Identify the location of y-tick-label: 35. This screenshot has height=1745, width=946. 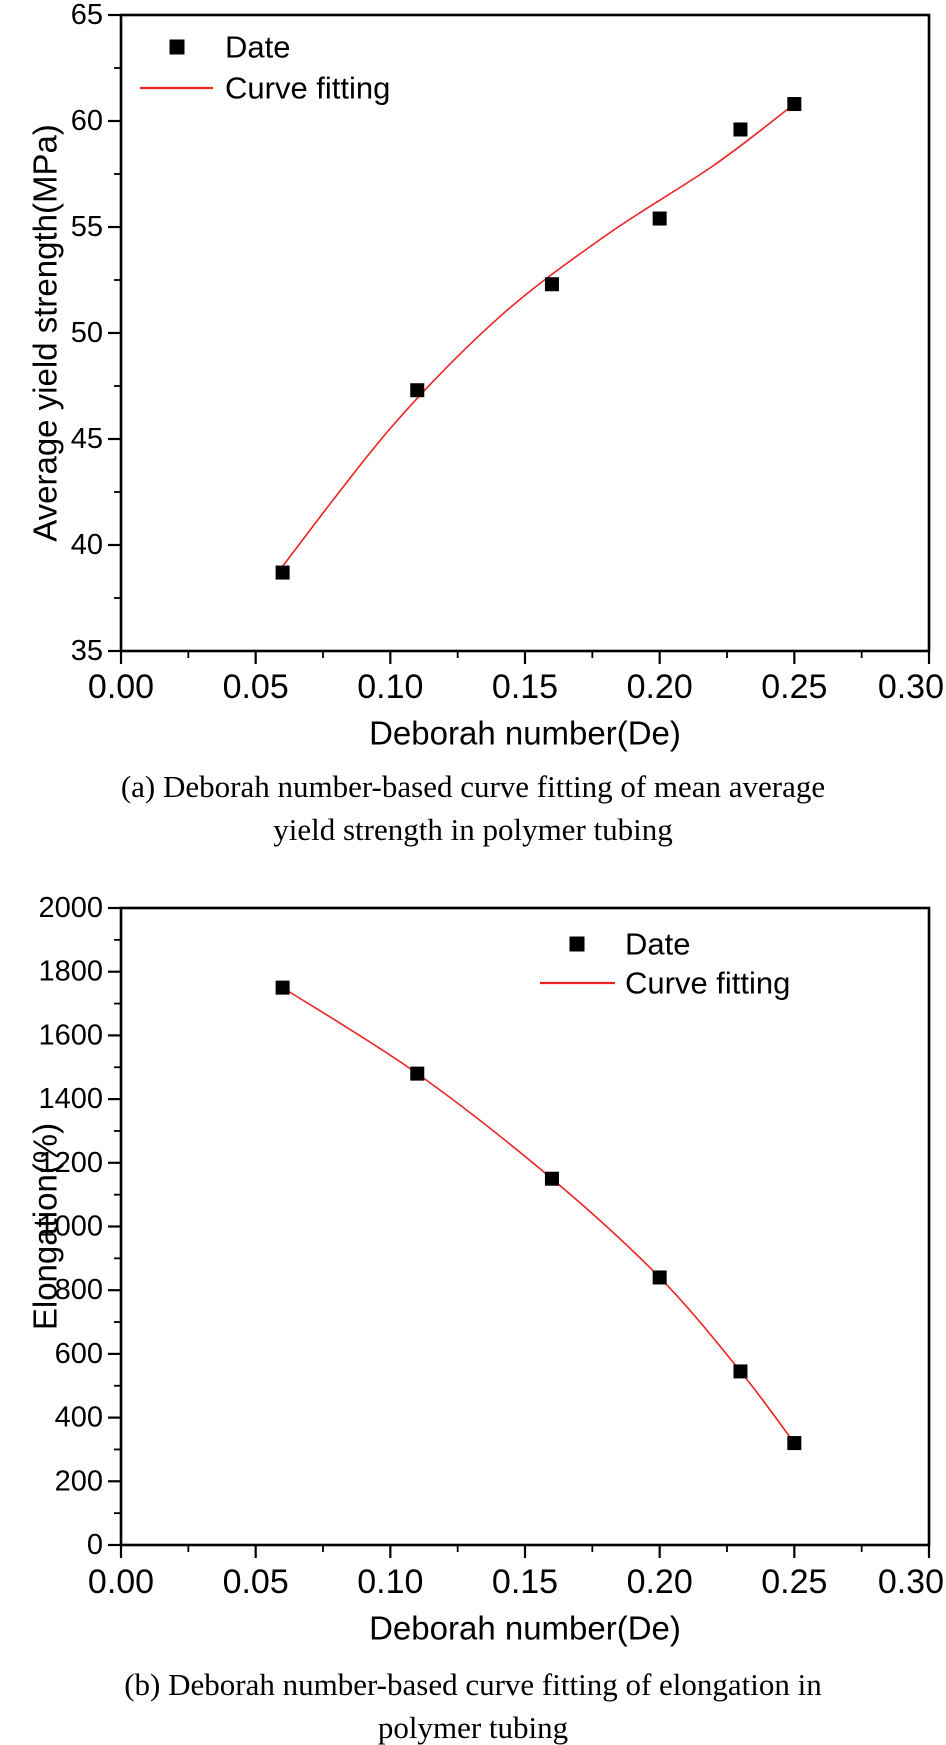
(87, 651).